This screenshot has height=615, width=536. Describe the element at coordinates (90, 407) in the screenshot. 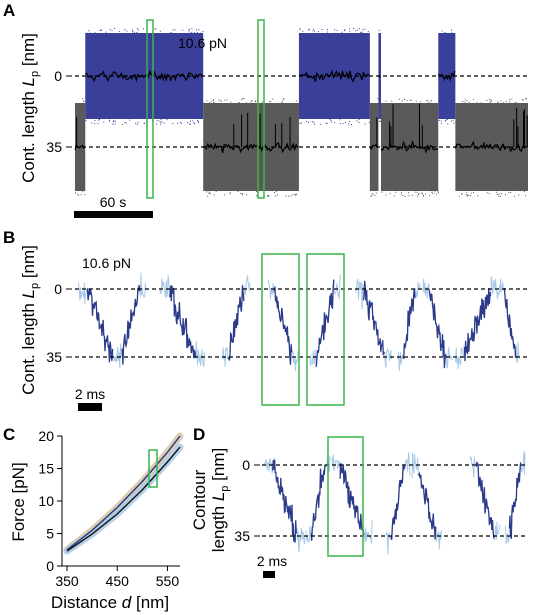

I see `panel-b-scalebar` at that location.